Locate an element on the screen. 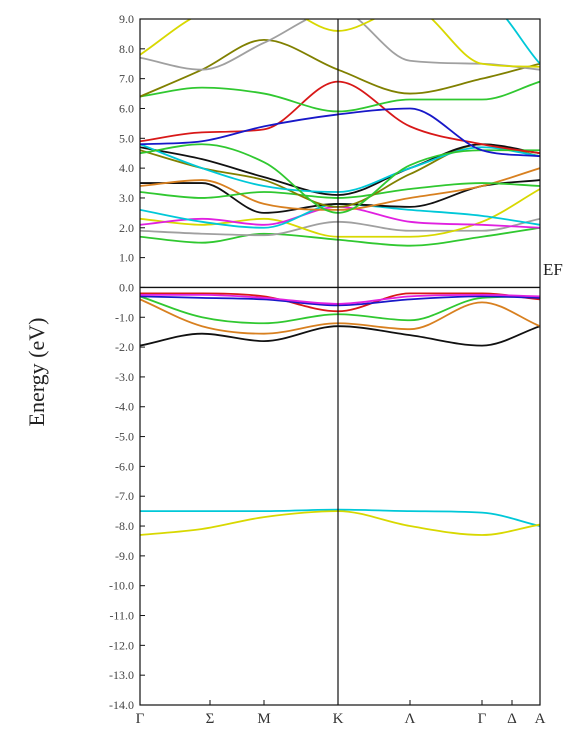 The image size is (569, 731). y-tick-label: 8.0 is located at coordinates (126, 49).